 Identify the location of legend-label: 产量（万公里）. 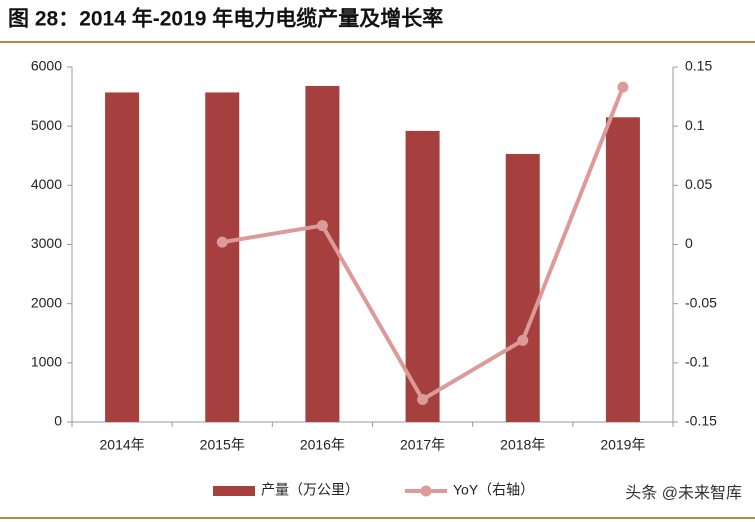
(310, 490).